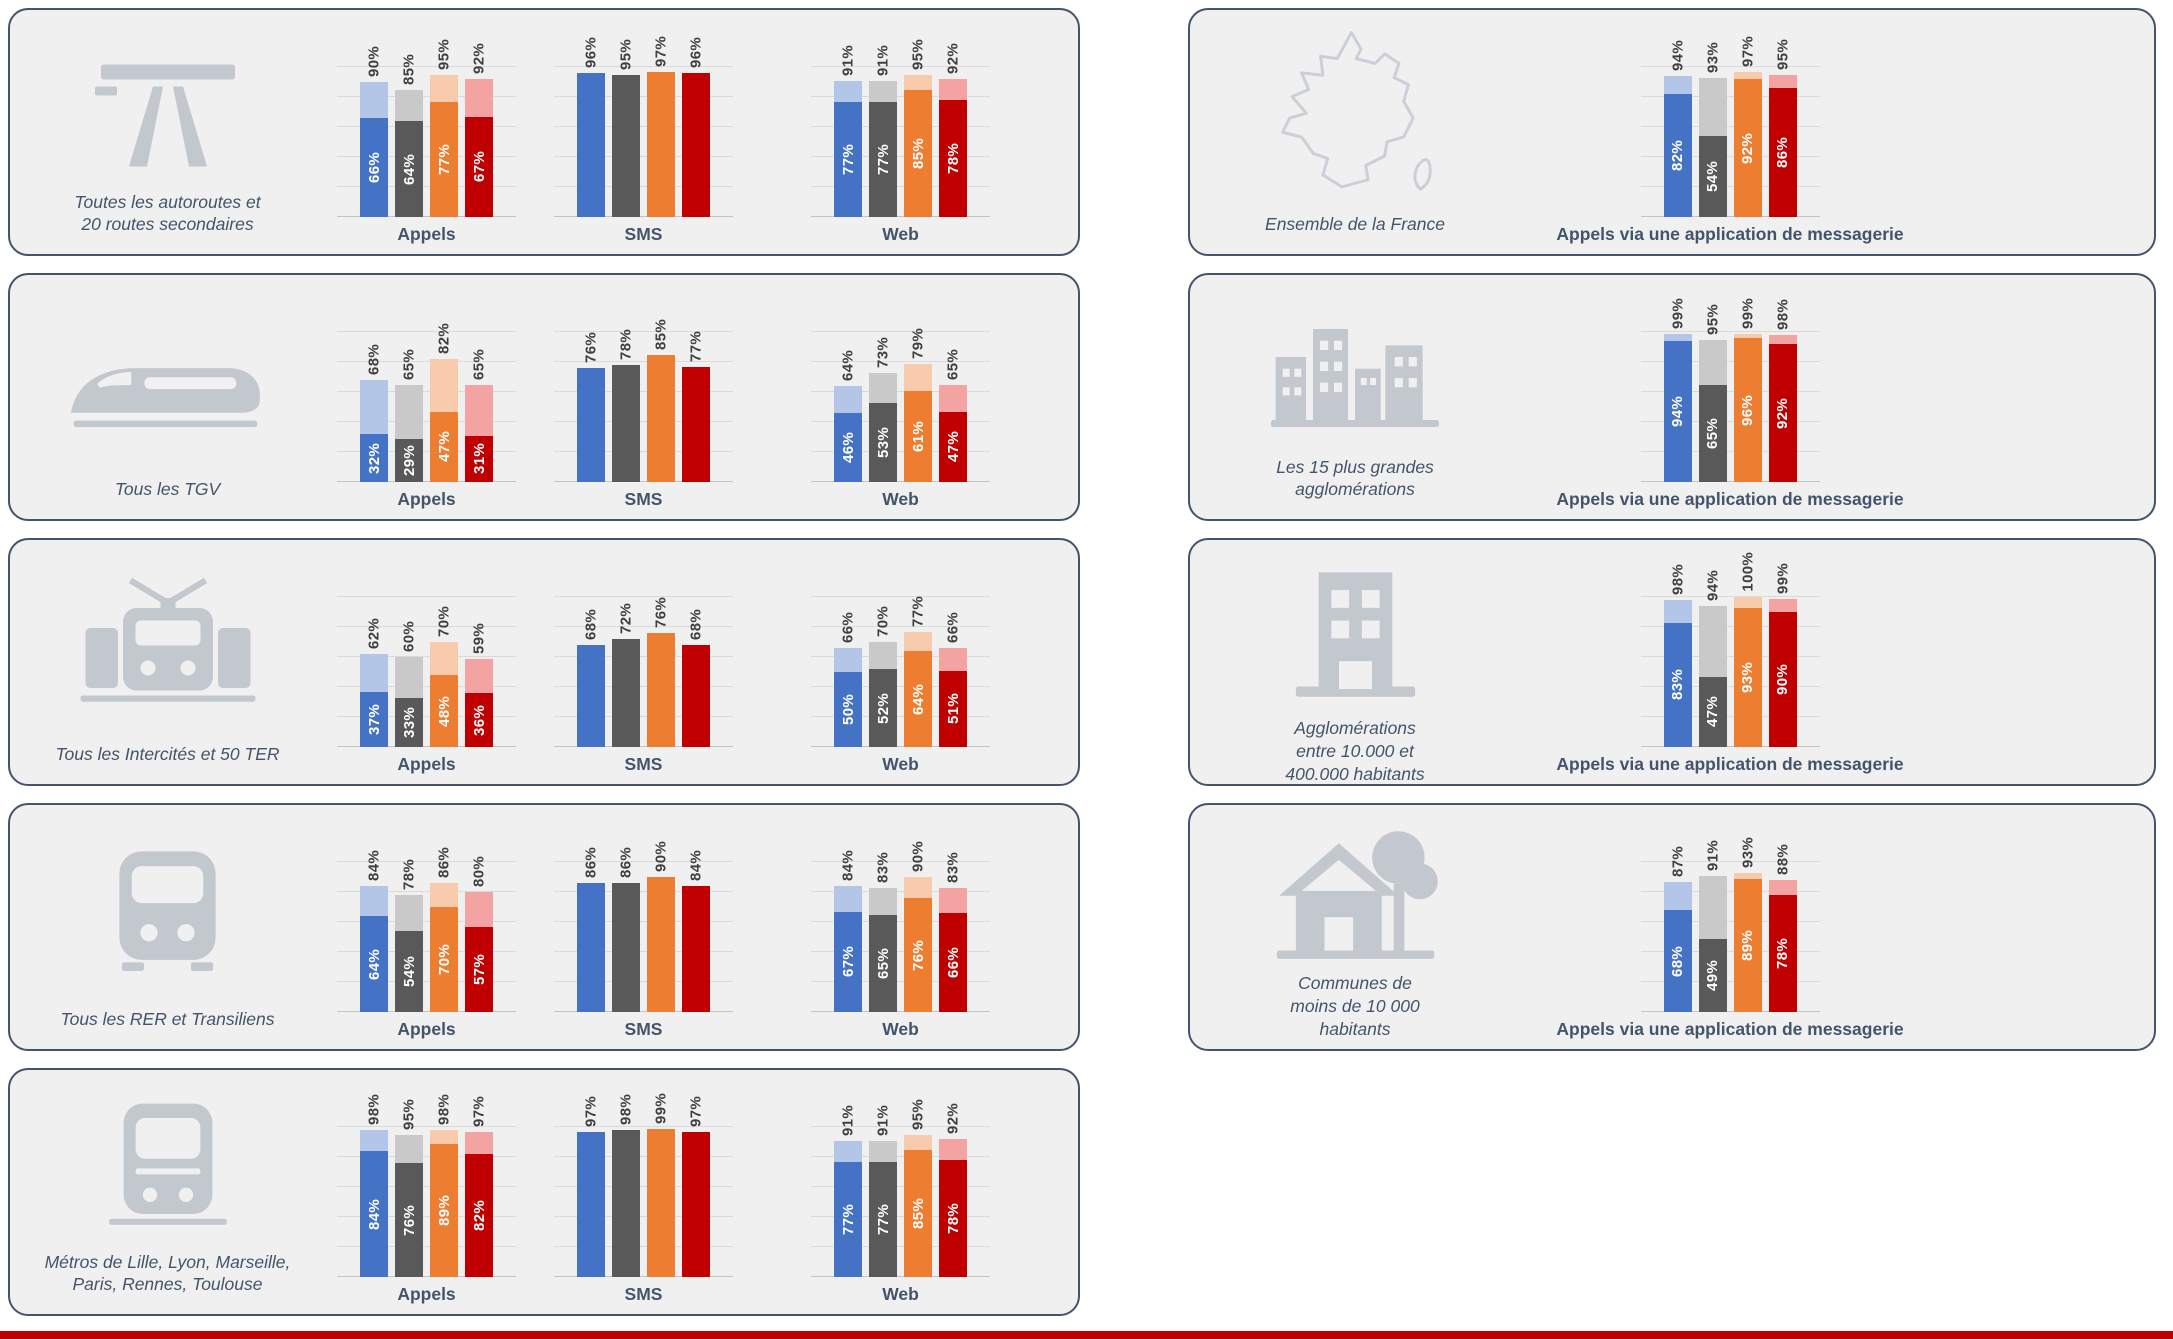 The height and width of the screenshot is (1339, 2173). I want to click on bar-inner-label: 32%, so click(374, 458).